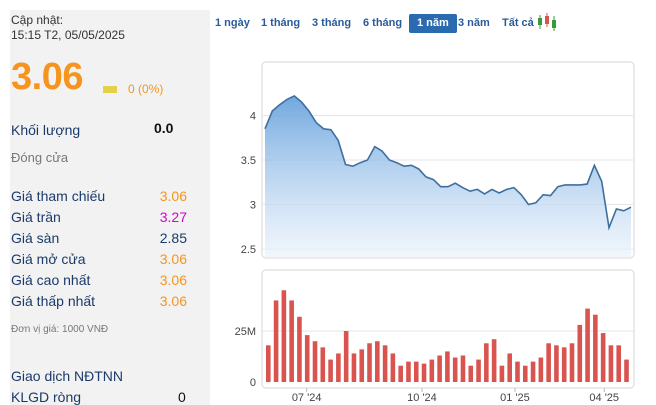 This screenshot has width=656, height=405. Describe the element at coordinates (99, 303) in the screenshot. I see `price-row: Giá thấp nhất 3.06` at that location.